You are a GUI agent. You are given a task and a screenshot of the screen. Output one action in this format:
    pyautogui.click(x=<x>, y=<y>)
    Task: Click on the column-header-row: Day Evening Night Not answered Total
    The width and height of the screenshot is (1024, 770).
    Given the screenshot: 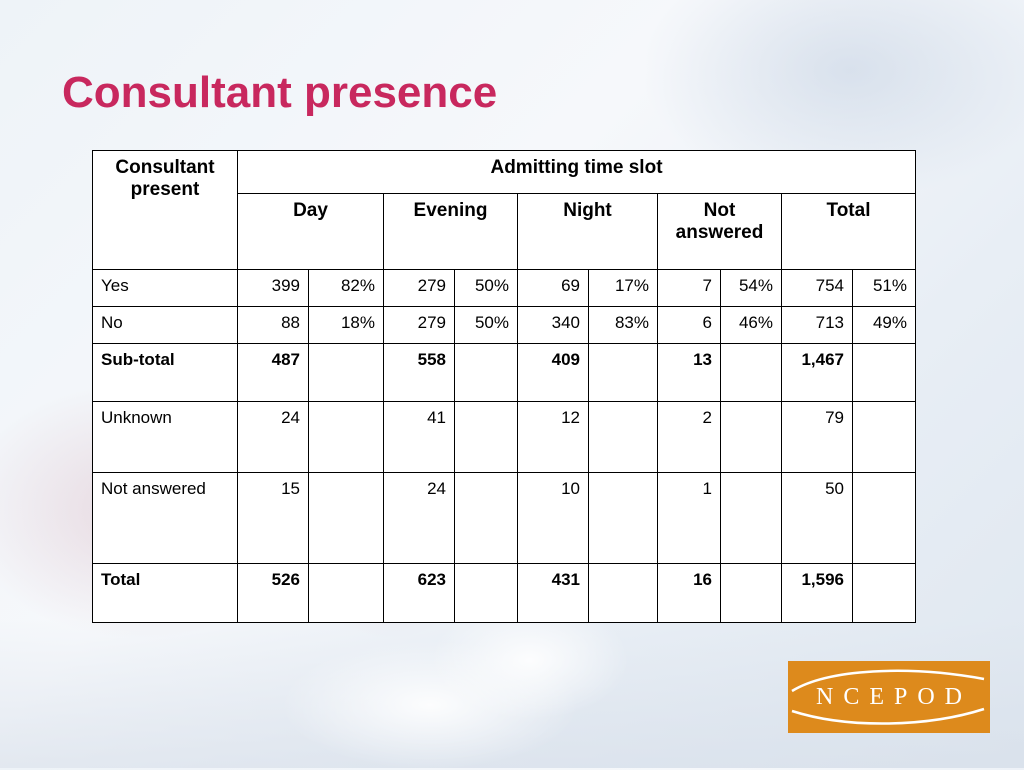 What is the action you would take?
    pyautogui.click(x=504, y=231)
    